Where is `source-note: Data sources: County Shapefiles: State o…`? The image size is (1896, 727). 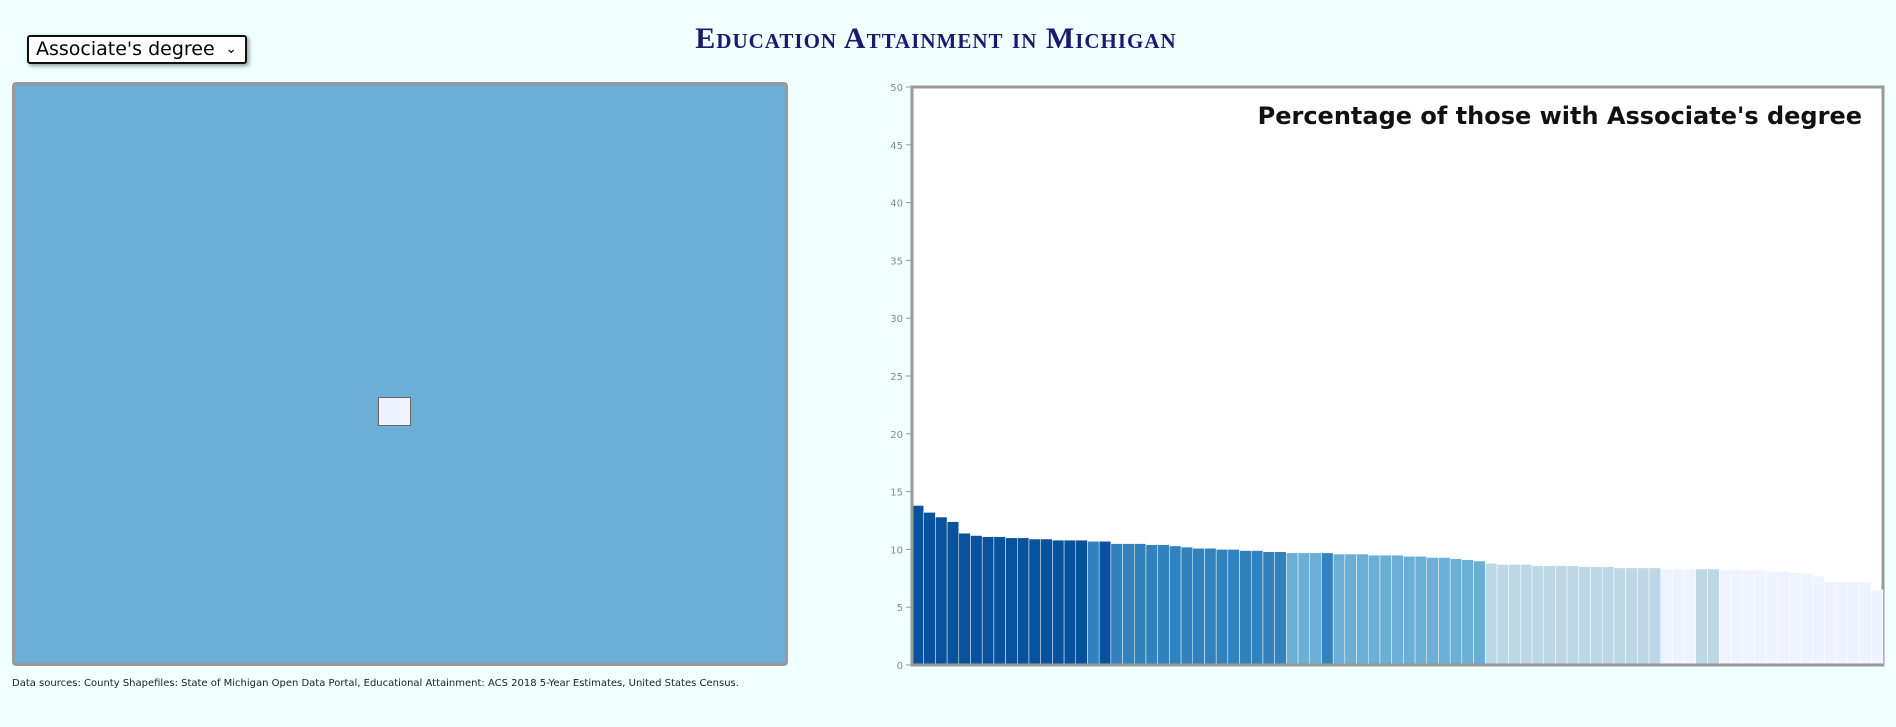
source-note: Data sources: County Shapefiles: State o… is located at coordinates (375, 683).